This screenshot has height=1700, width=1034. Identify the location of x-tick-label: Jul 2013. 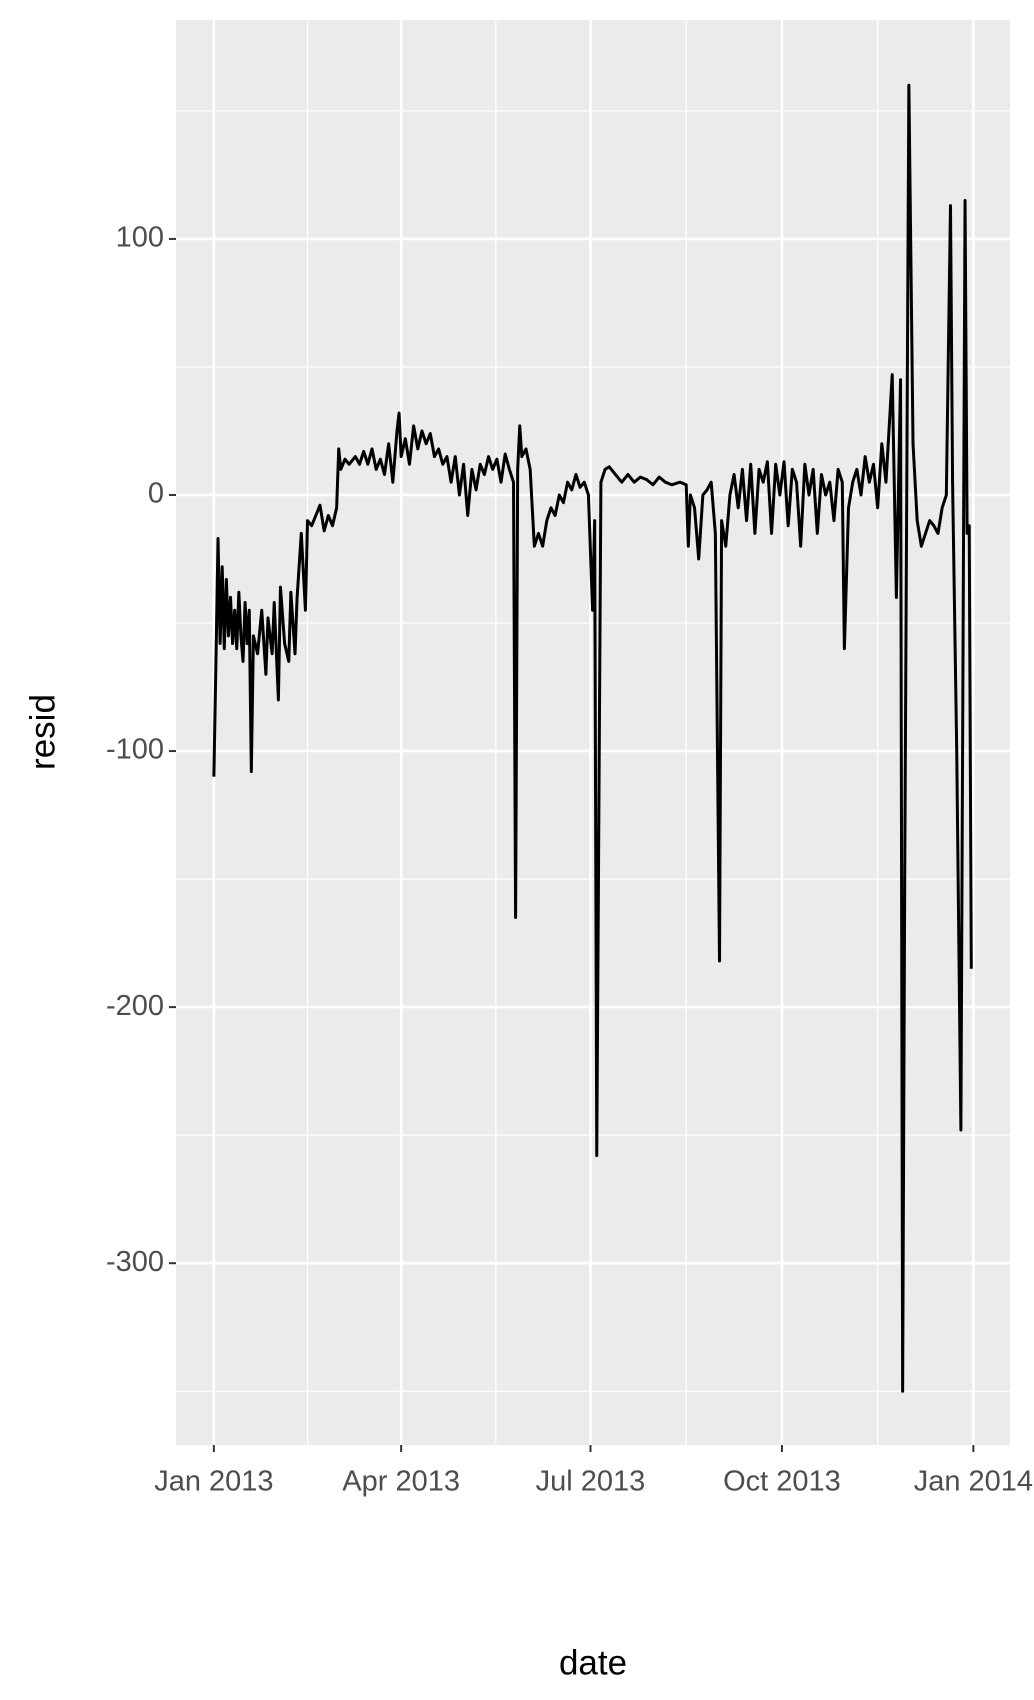
(591, 1482).